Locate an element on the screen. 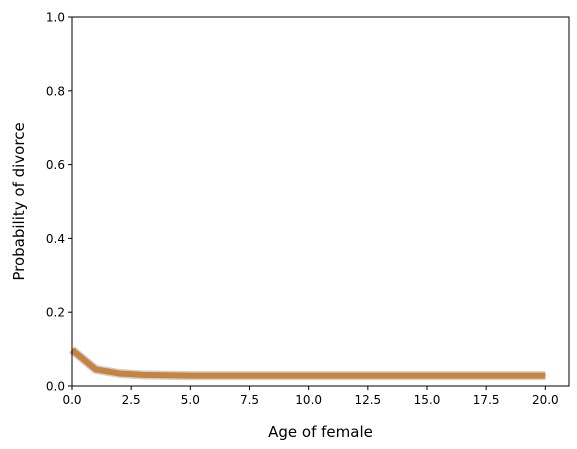 The width and height of the screenshot is (577, 449). x-axis: 0.0 2.5 5.0 7.5 10.0 12.5 15.0 17.5 20.0 is located at coordinates (310, 396).